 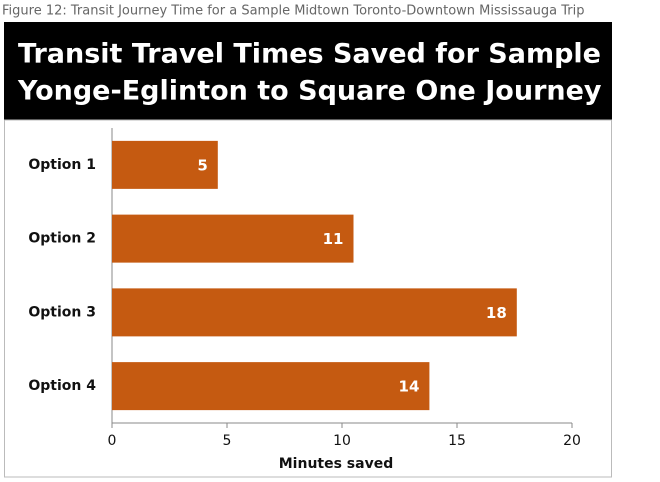 I want to click on value-label: 5, so click(x=202, y=165).